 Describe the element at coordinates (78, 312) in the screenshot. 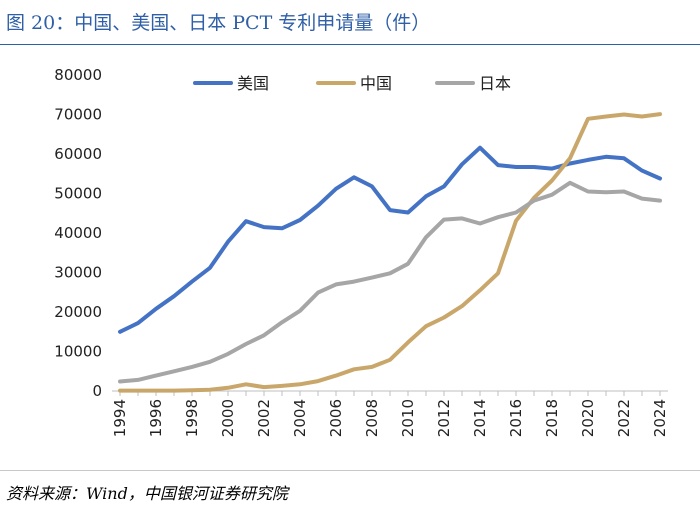

I see `y-tick-label: 20000` at that location.